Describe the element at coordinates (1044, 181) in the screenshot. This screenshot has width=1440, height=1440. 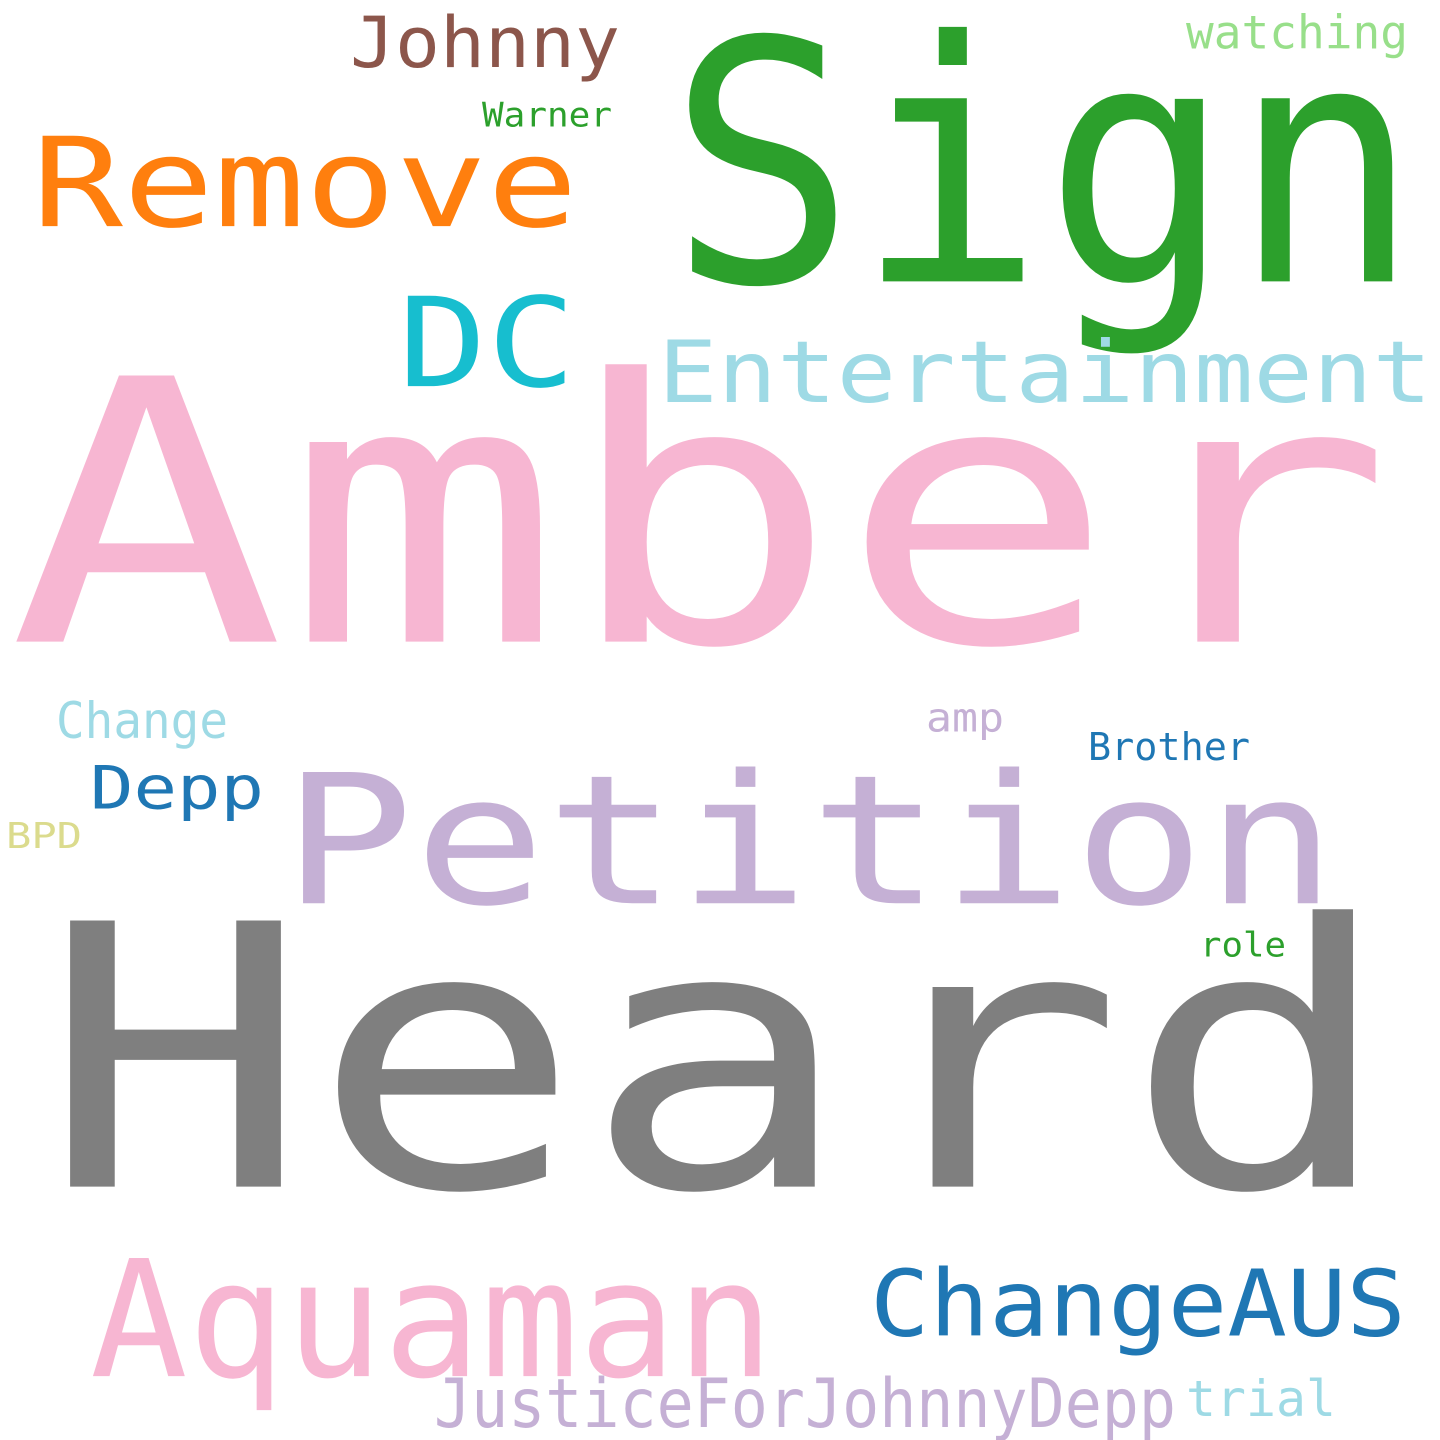
I see `word-sign: Sign` at that location.